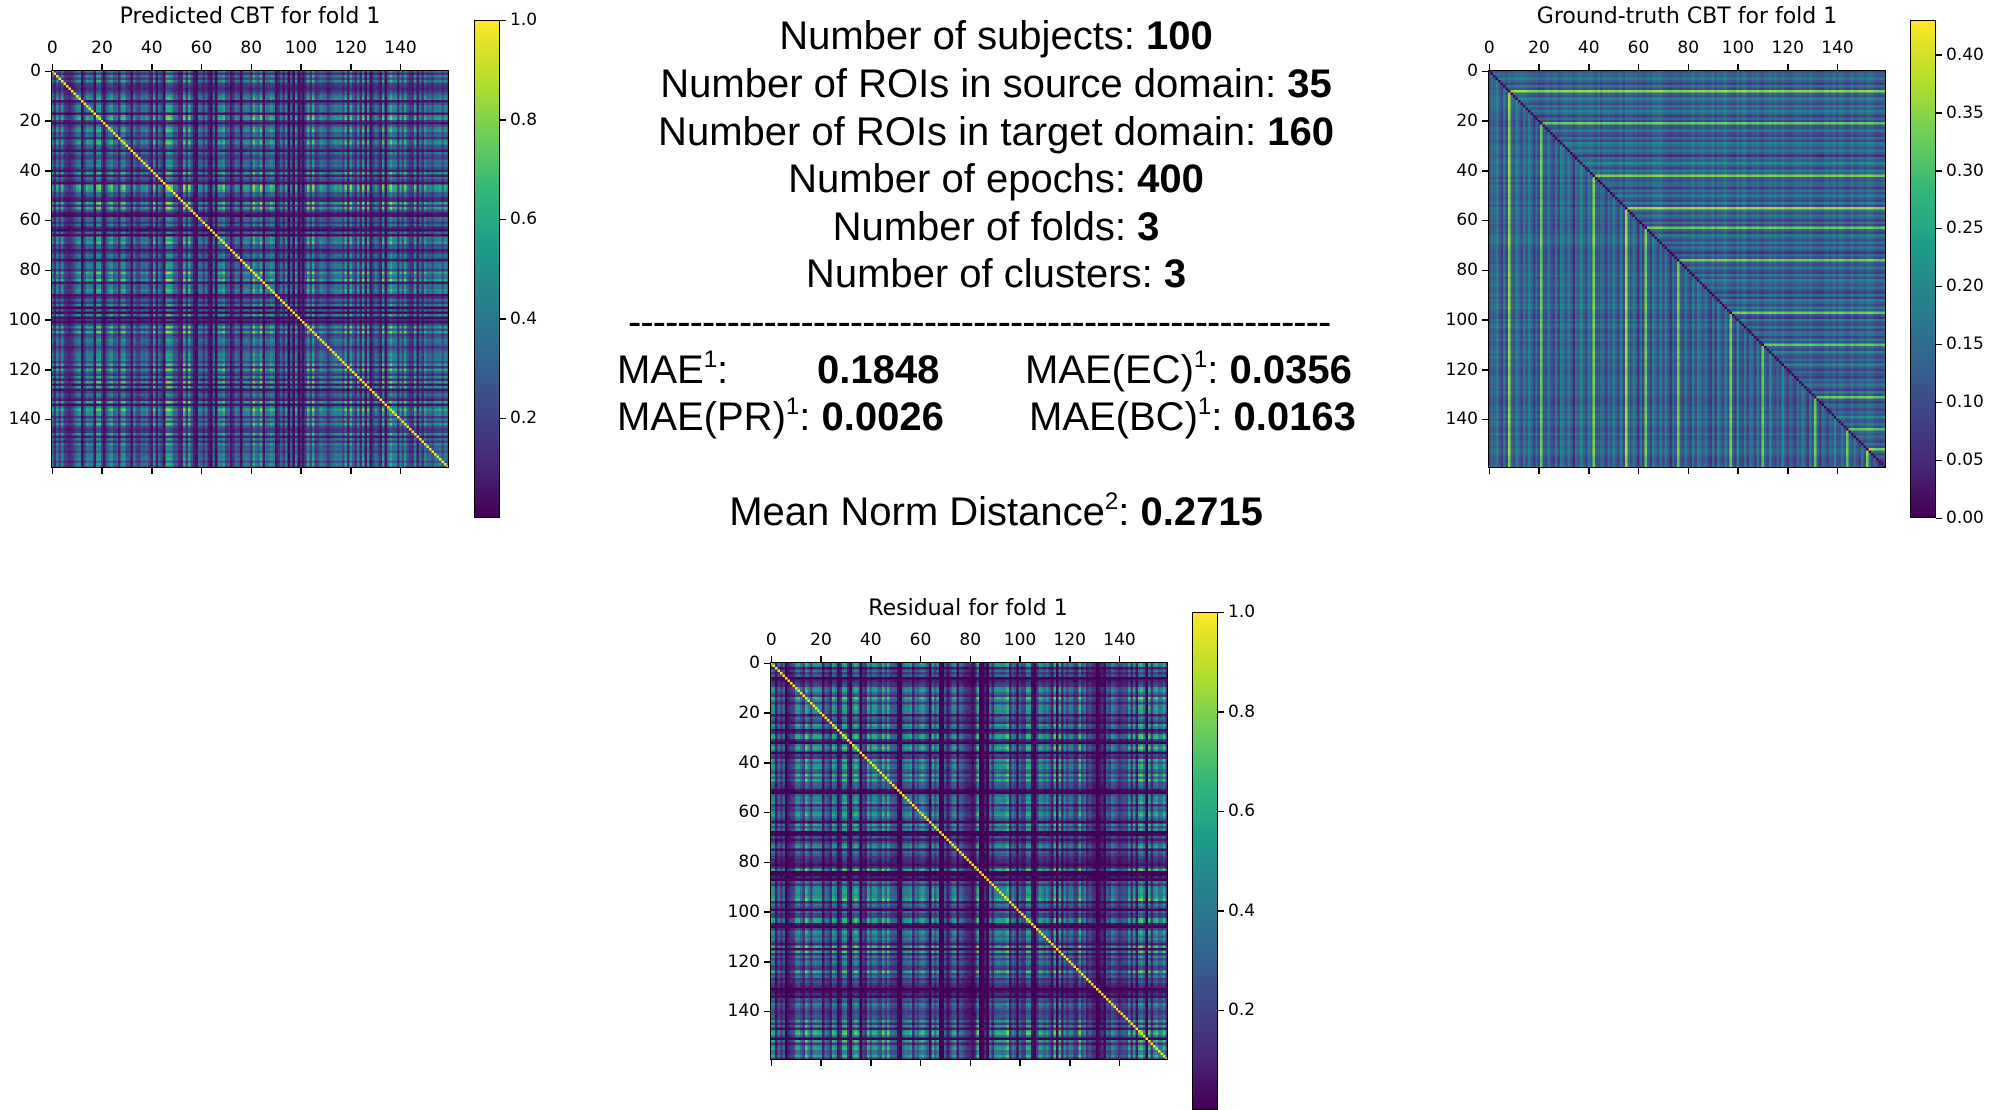 The width and height of the screenshot is (1992, 1110). What do you see at coordinates (1588, 48) in the screenshot?
I see `x-tick-label: 40` at bounding box center [1588, 48].